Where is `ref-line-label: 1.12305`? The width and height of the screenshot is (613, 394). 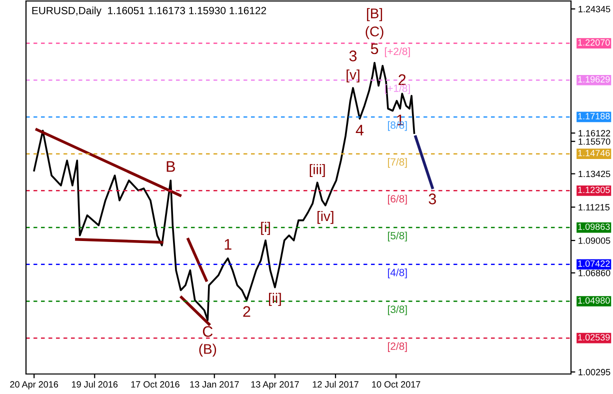
ref-line-label: 1.12305 is located at coordinates (594, 190).